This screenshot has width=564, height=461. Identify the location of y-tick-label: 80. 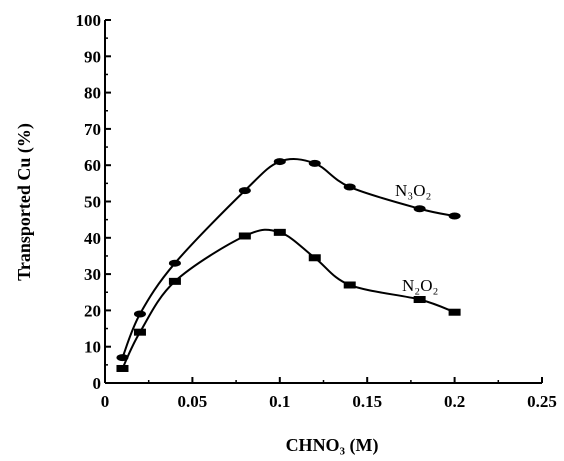
(92, 93).